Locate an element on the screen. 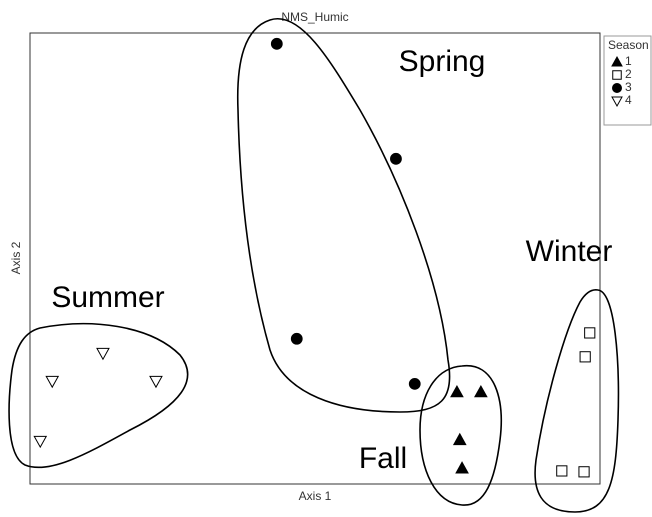  annotation: Spring is located at coordinates (442, 61).